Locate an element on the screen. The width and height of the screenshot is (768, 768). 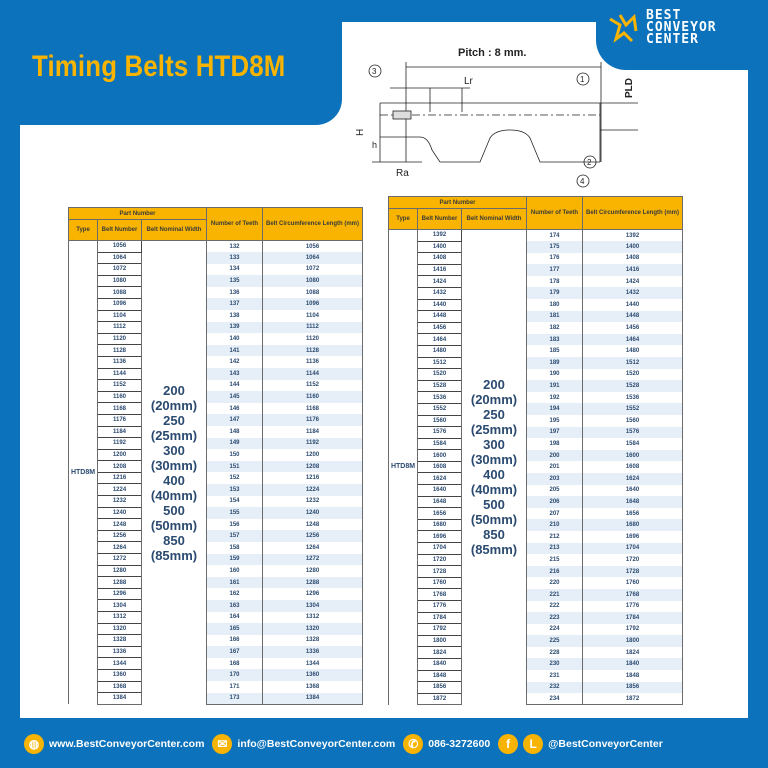
belt-number-cell: 1560 is located at coordinates (439, 421).